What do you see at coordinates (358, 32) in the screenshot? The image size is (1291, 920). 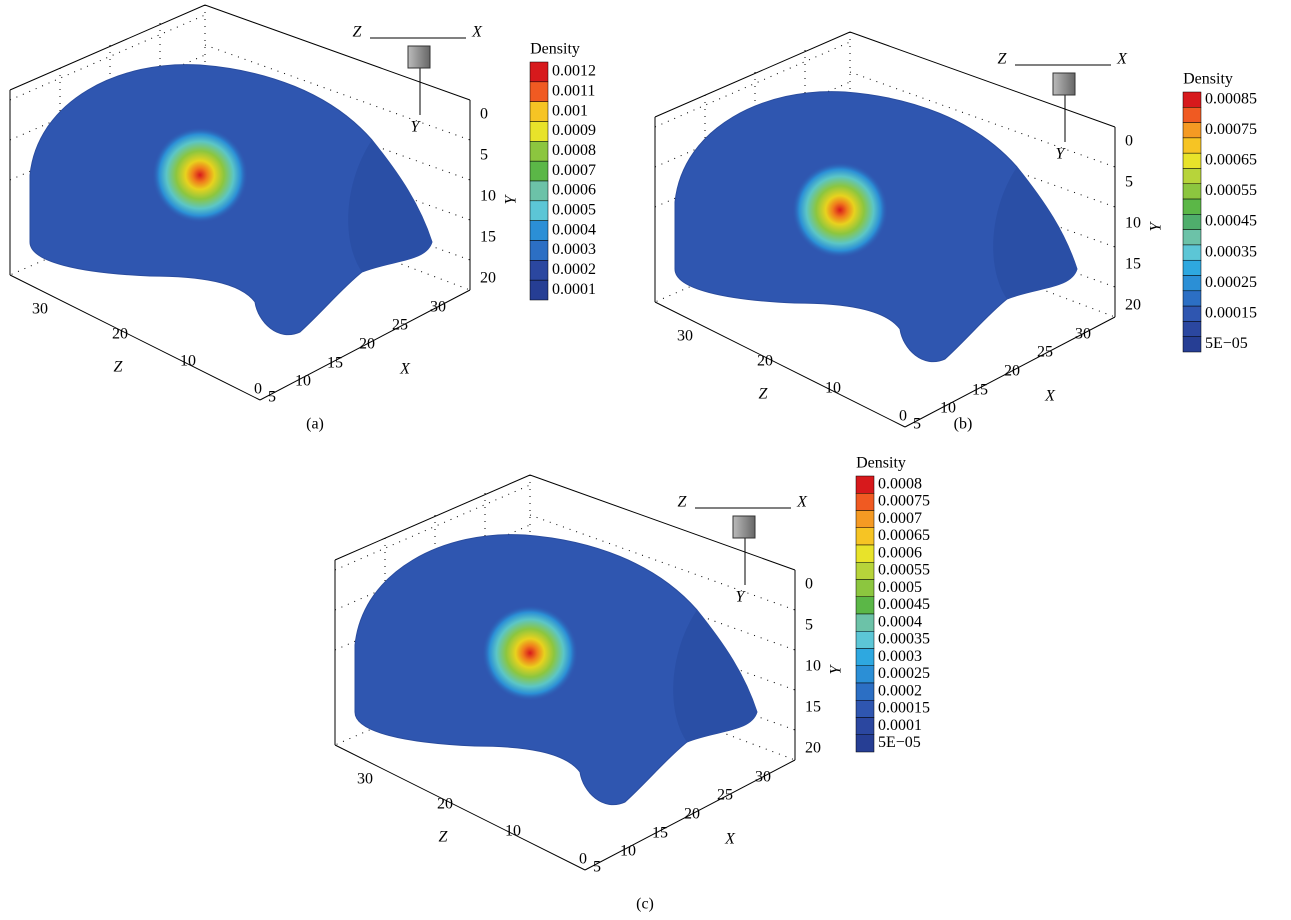 I see `orient-label: Z` at bounding box center [358, 32].